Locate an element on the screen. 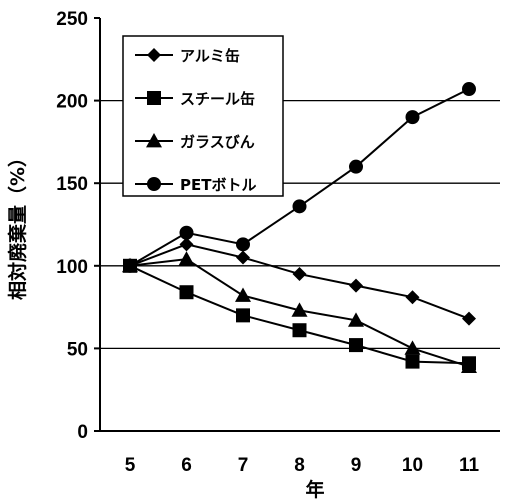 The image size is (506, 501). legend-box is located at coordinates (203, 116).